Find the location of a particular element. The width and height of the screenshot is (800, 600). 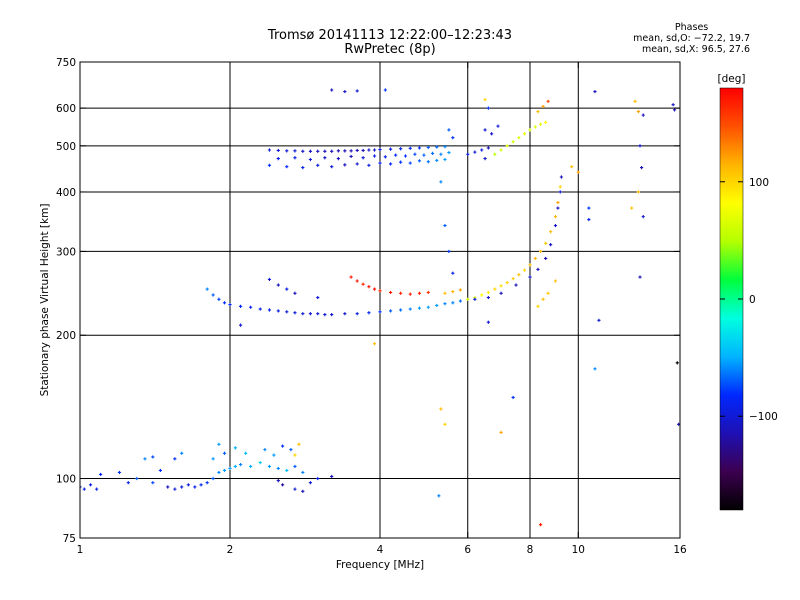

colorbar-label: [deg] is located at coordinates (732, 79).